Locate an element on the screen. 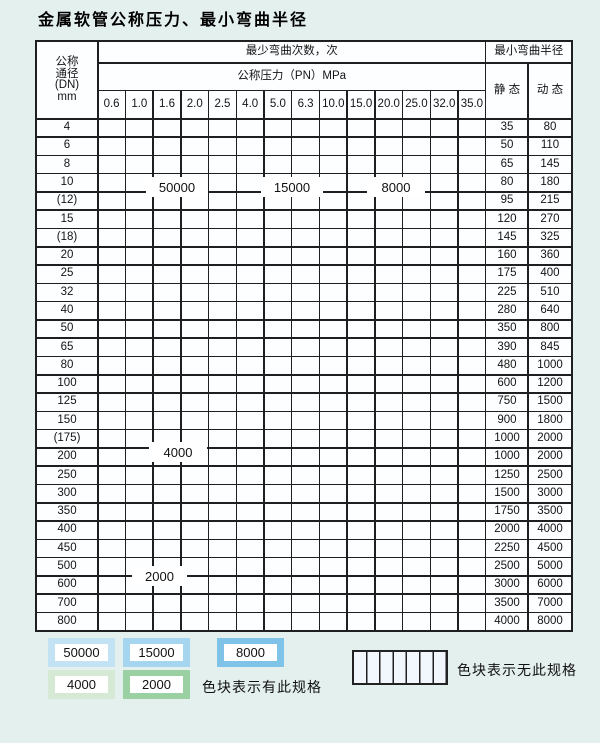 Image resolution: width=600 pixels, height=743 pixels. pressure-column-header: 2.5 is located at coordinates (222, 104).